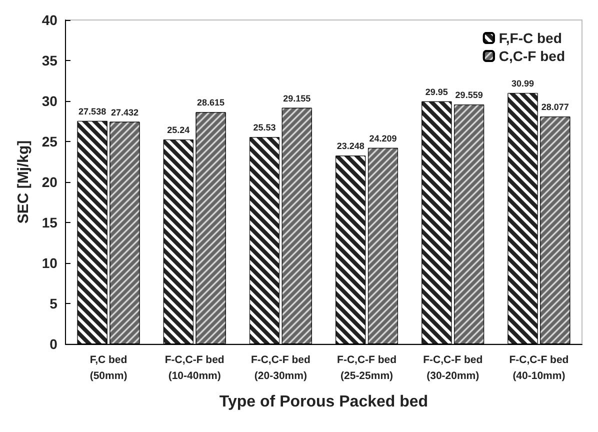 The height and width of the screenshot is (432, 598). Describe the element at coordinates (50, 263) in the screenshot. I see `y-tick-label: 10` at that location.